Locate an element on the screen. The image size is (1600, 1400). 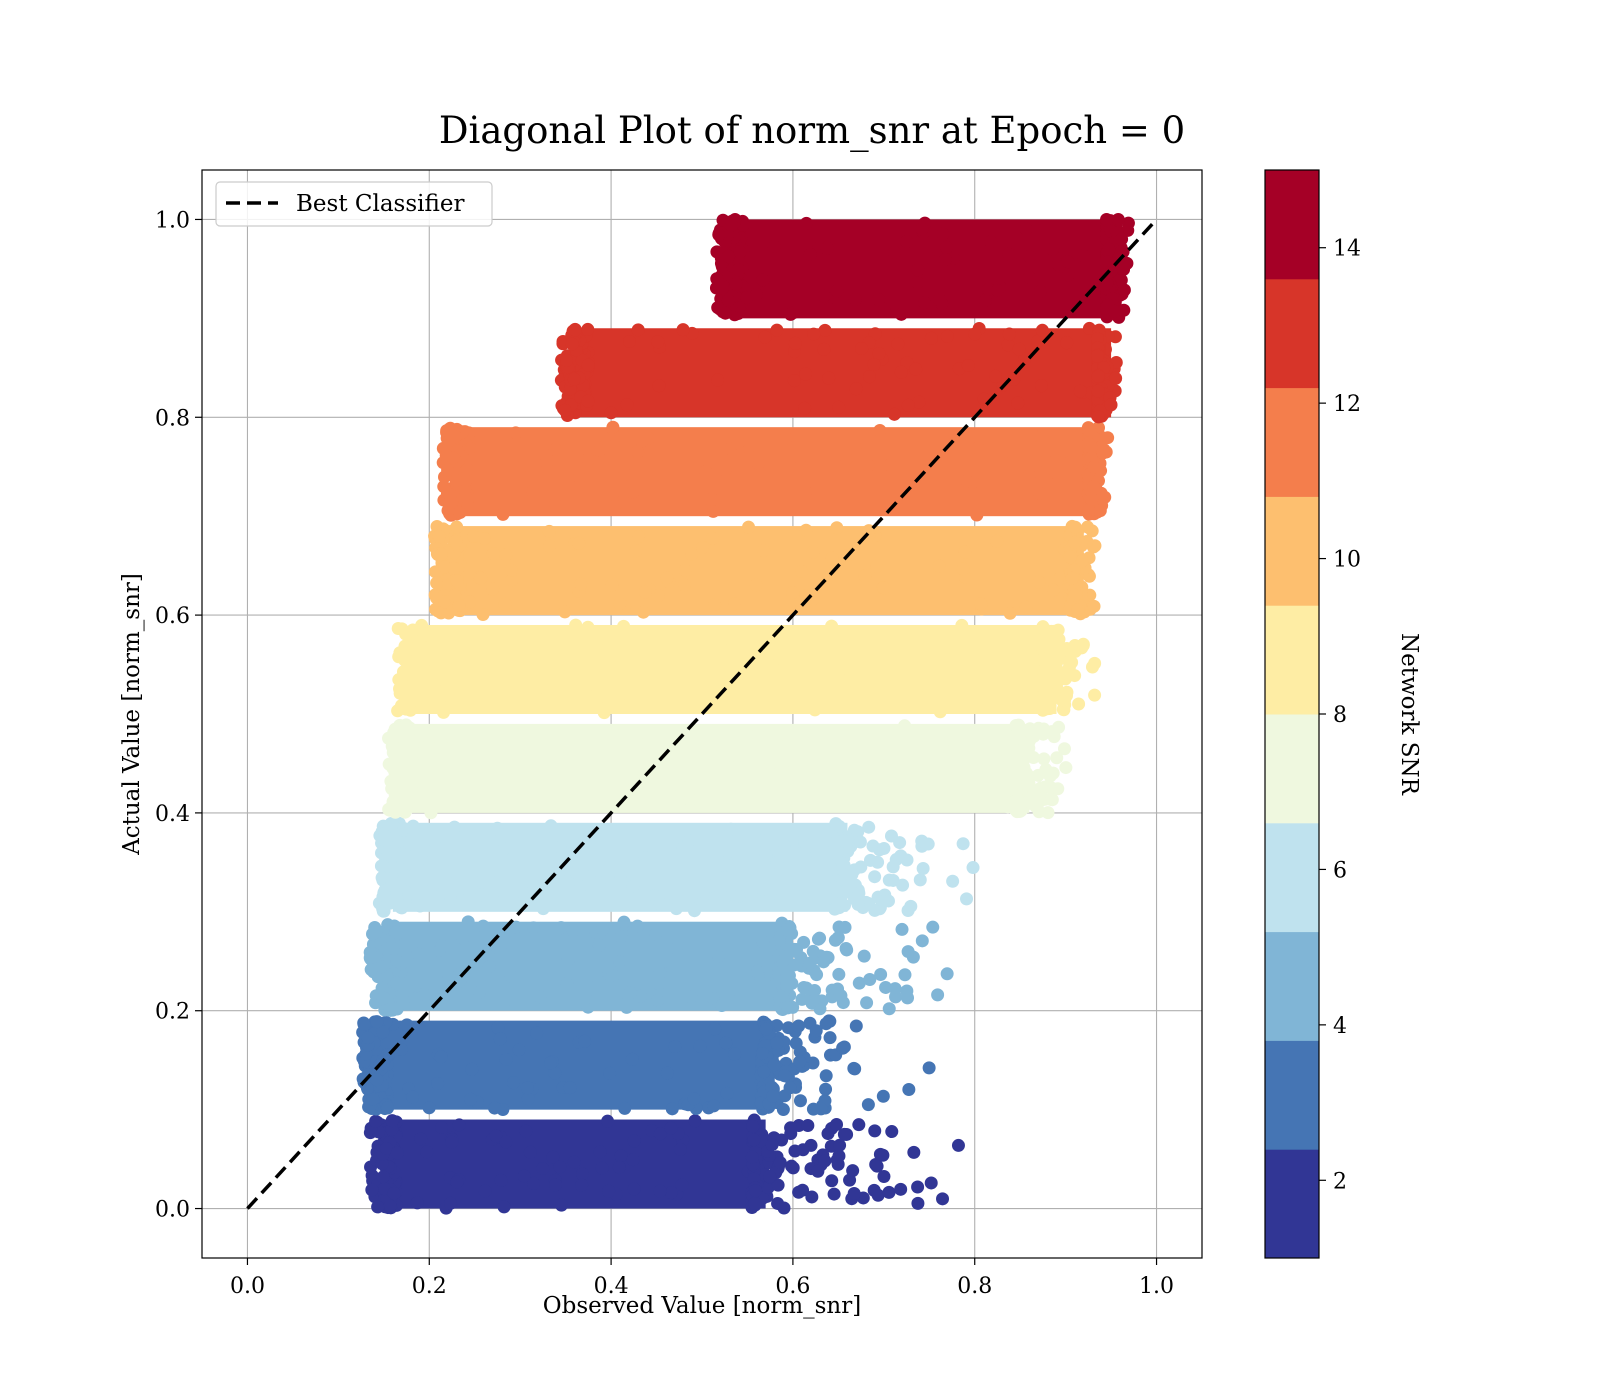
y-tick-label: 0.0 is located at coordinates (172, 1210).